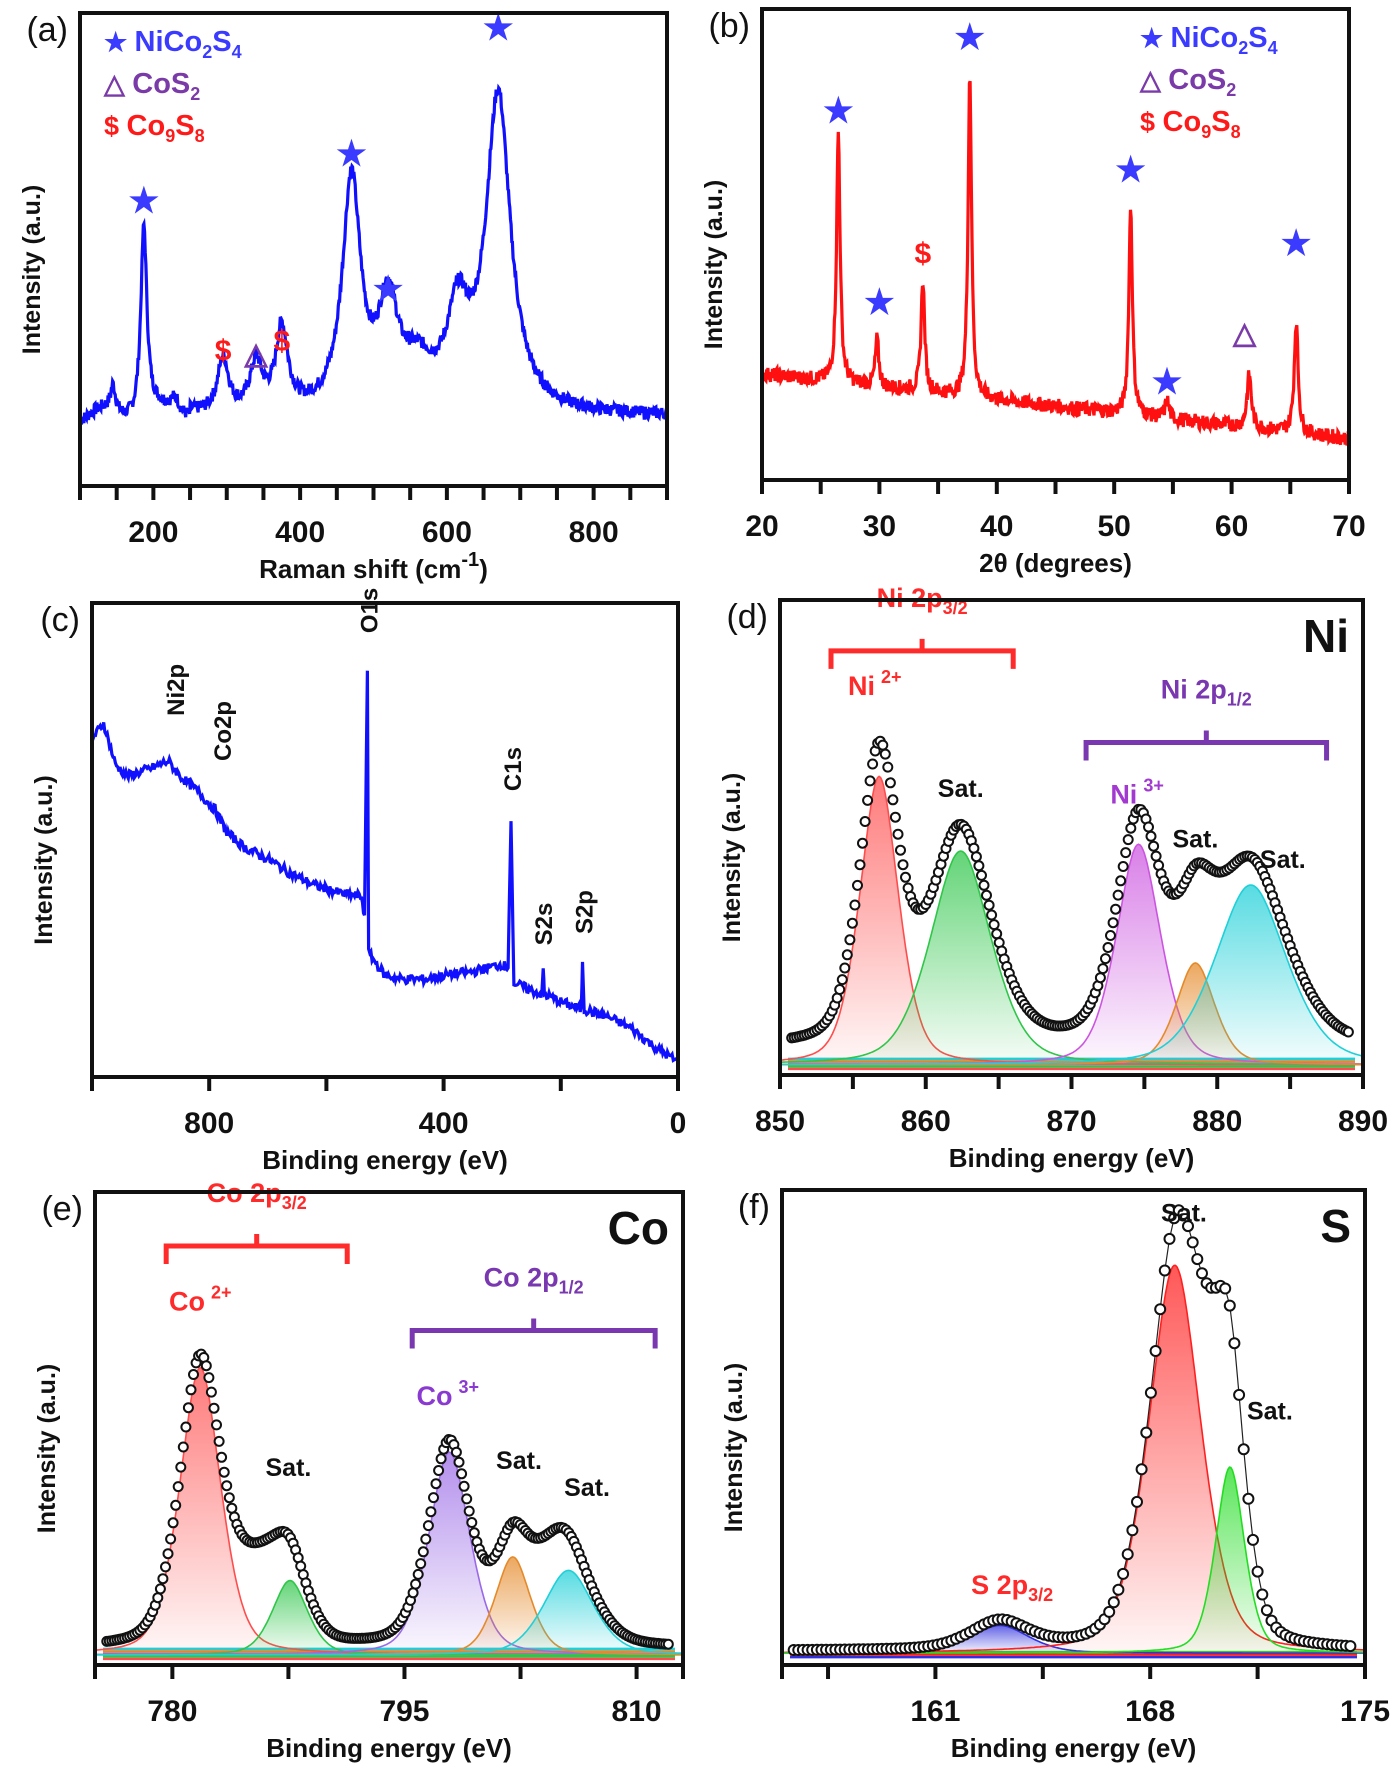  Describe the element at coordinates (1335, 1226) in the screenshot. I see `element-label: S` at that location.